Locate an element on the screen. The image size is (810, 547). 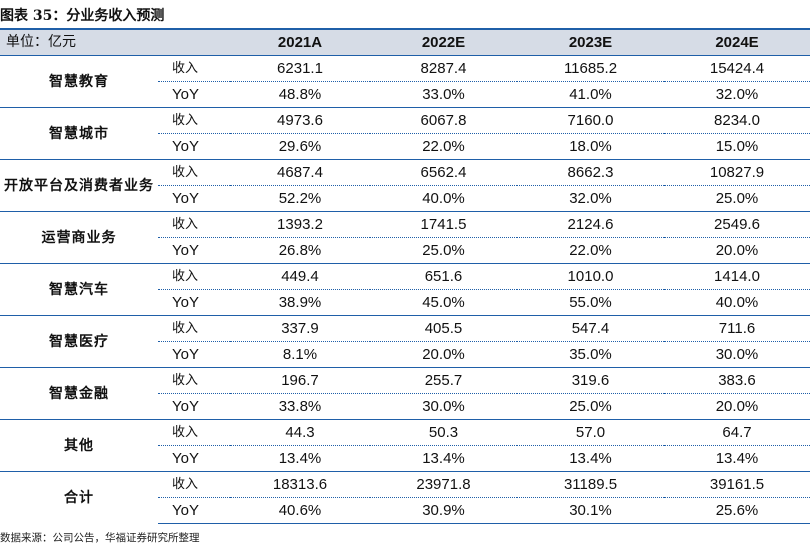
table-row: 智慧汽车 收入 449.4 651.6 1010.0 1414.0 is located at coordinates (405, 289).